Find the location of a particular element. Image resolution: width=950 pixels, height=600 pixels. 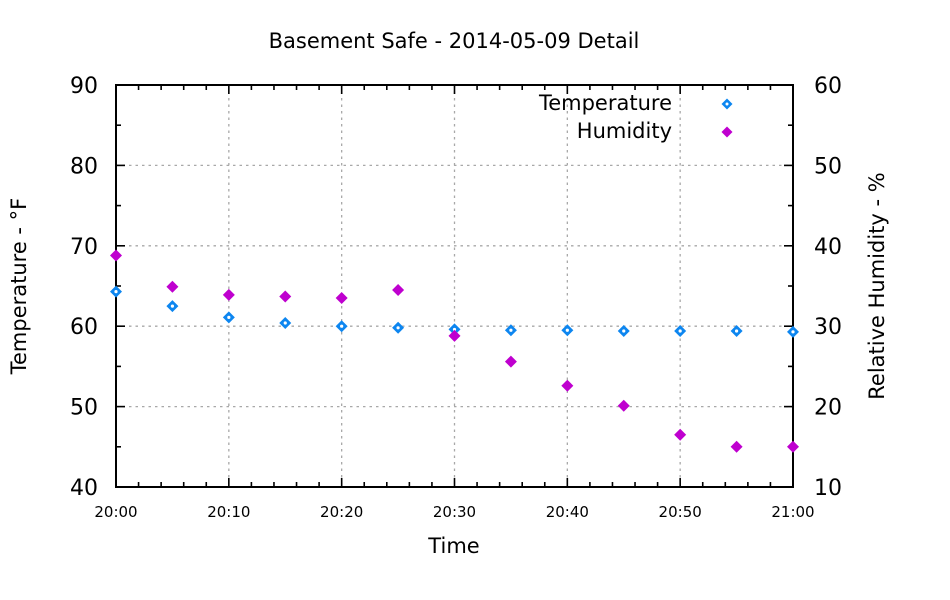

y-tick-label-right: 60 is located at coordinates (828, 86).